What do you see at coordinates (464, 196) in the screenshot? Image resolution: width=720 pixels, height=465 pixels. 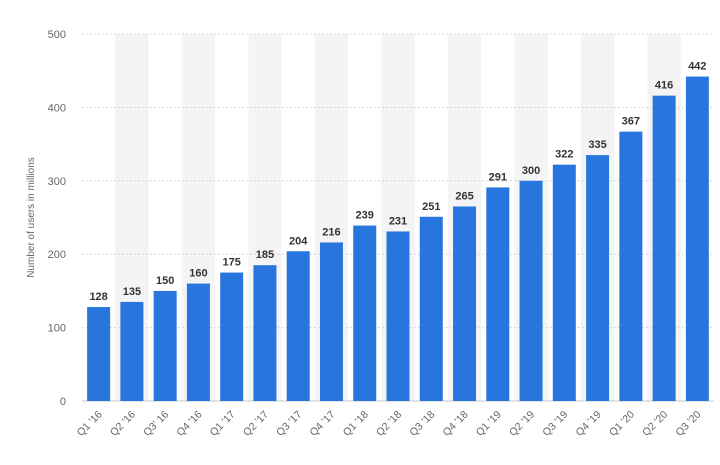 I see `data-label: 265` at bounding box center [464, 196].